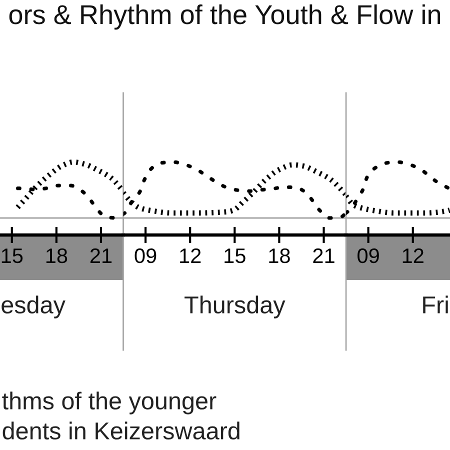 The height and width of the screenshot is (450, 450). What do you see at coordinates (224, 17) in the screenshot?
I see `text: ors & Rhythm of the Youth & Flow in` at bounding box center [224, 17].